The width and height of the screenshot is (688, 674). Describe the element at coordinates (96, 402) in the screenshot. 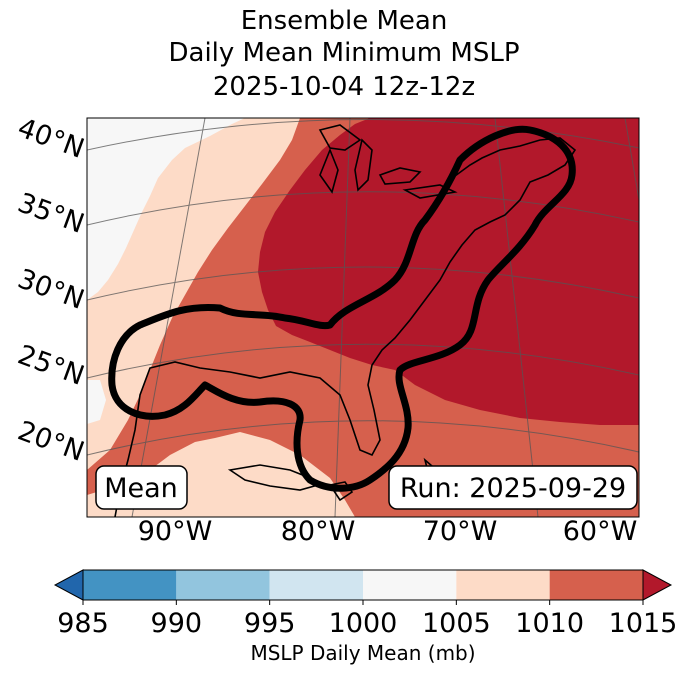

I see `field-1000-1005-west` at that location.